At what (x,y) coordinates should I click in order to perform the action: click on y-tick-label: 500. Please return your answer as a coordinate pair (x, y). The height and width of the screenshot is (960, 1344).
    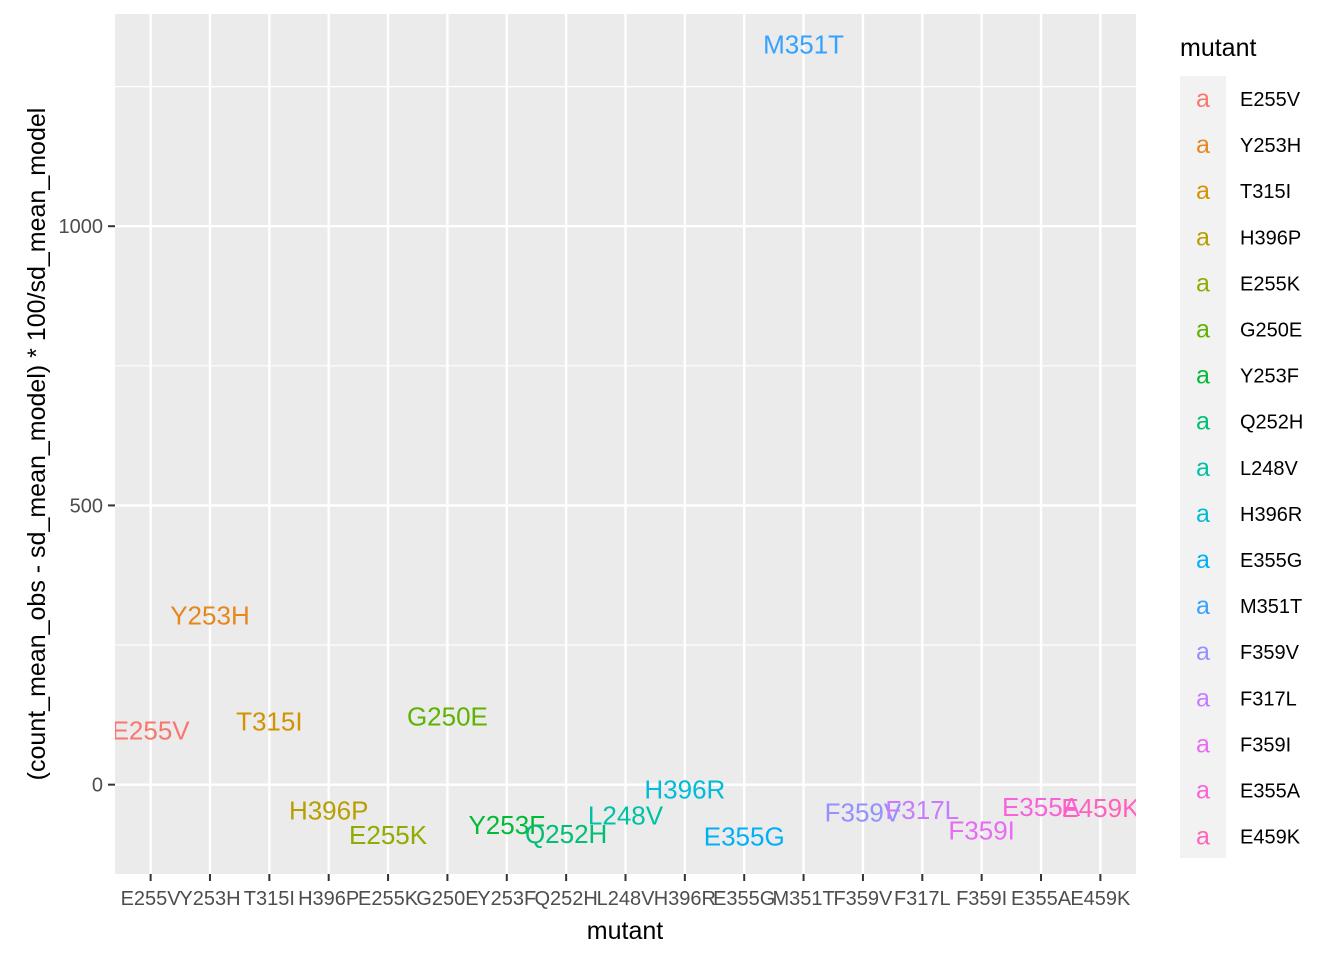
    Looking at the image, I should click on (86, 506).